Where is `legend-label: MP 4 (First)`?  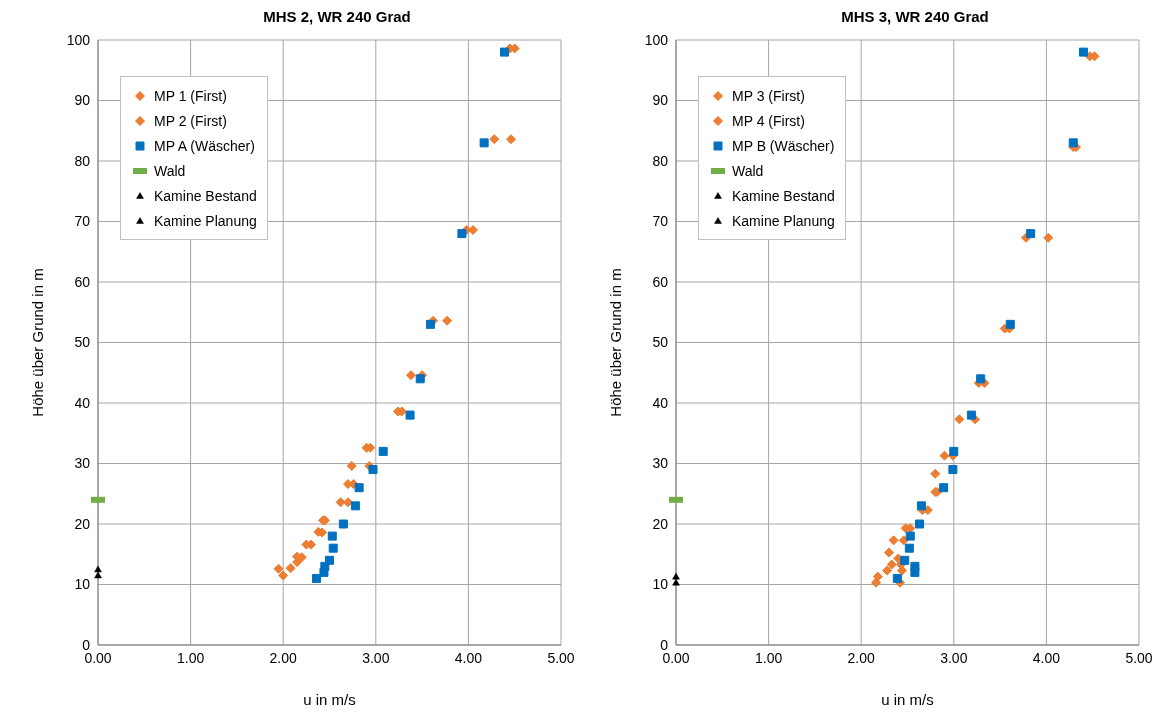
legend-label: MP 4 (First) is located at coordinates (768, 120).